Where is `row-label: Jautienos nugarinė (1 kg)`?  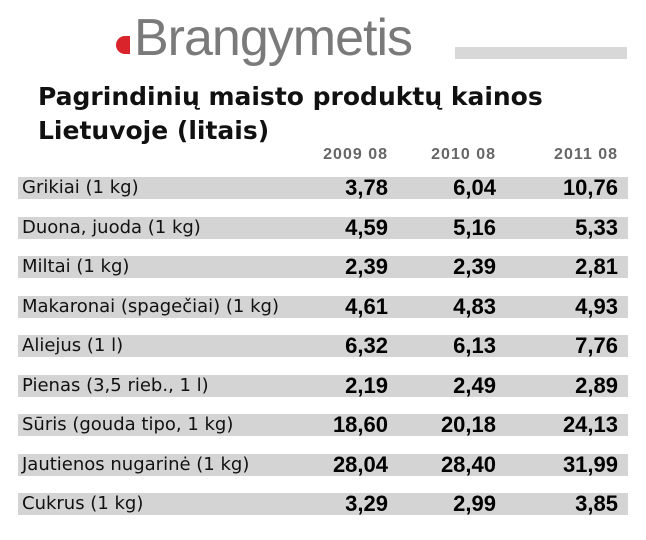
row-label: Jautienos nugarinė (1 kg) is located at coordinates (136, 464).